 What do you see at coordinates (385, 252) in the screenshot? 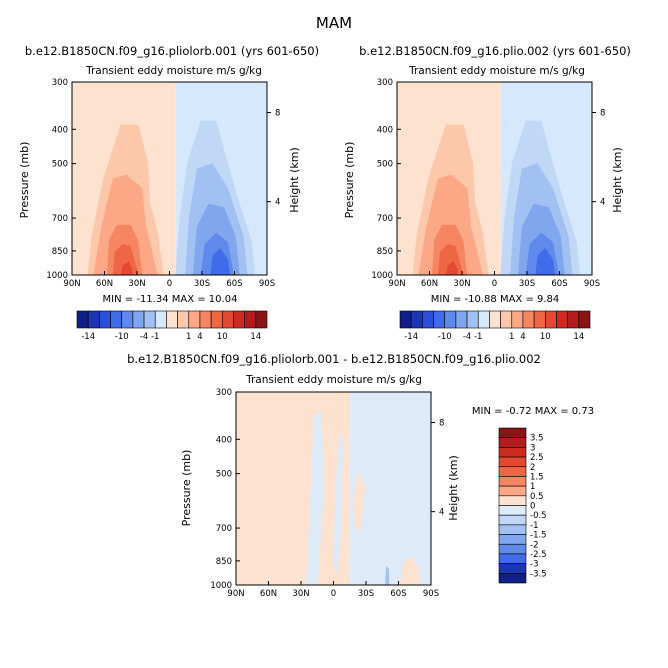
I see `y-tick-label: 850` at bounding box center [385, 252].